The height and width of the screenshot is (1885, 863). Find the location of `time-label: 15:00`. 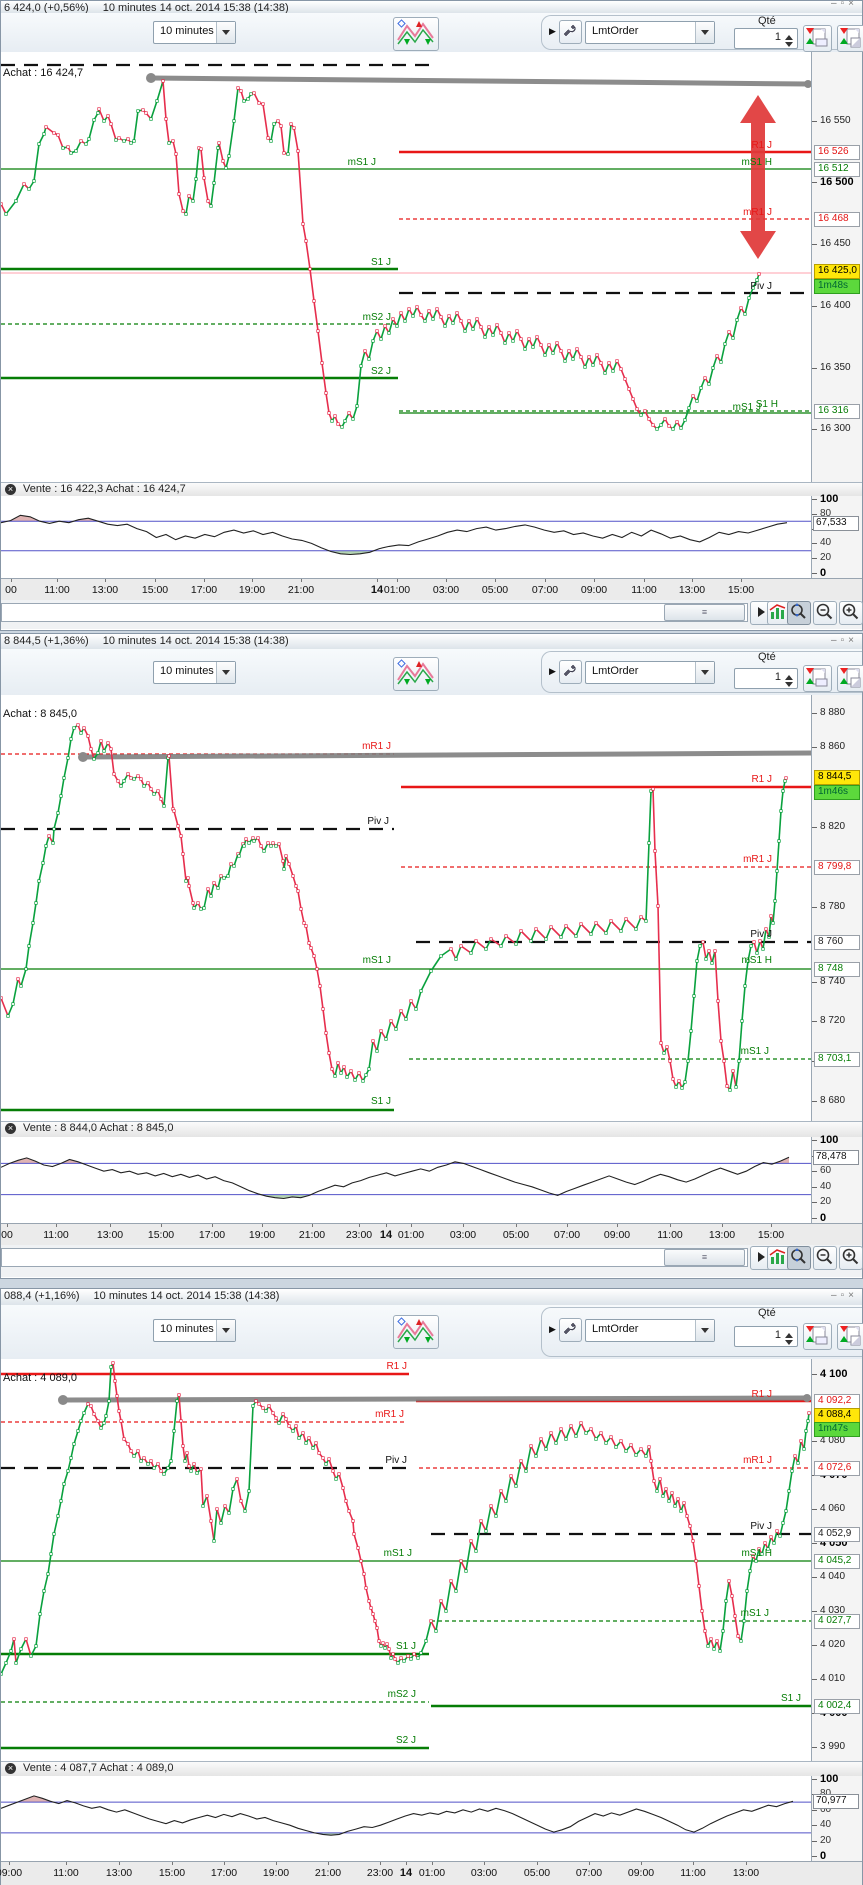

time-label: 15:00 is located at coordinates (172, 1873).